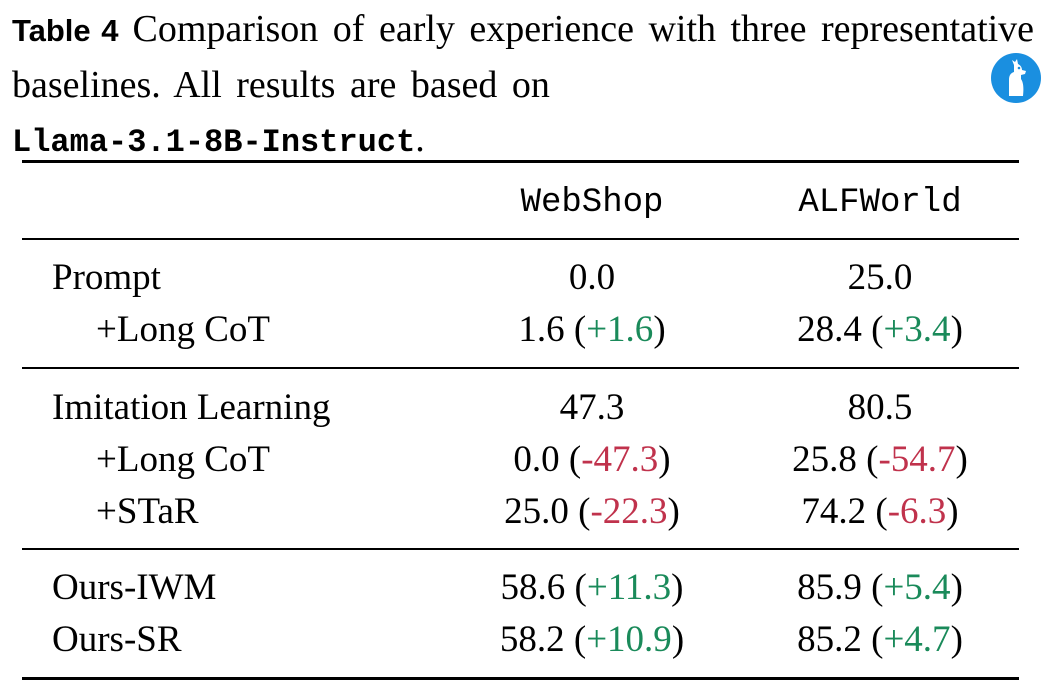  I want to click on webshop-value: 47.3, so click(592, 407).